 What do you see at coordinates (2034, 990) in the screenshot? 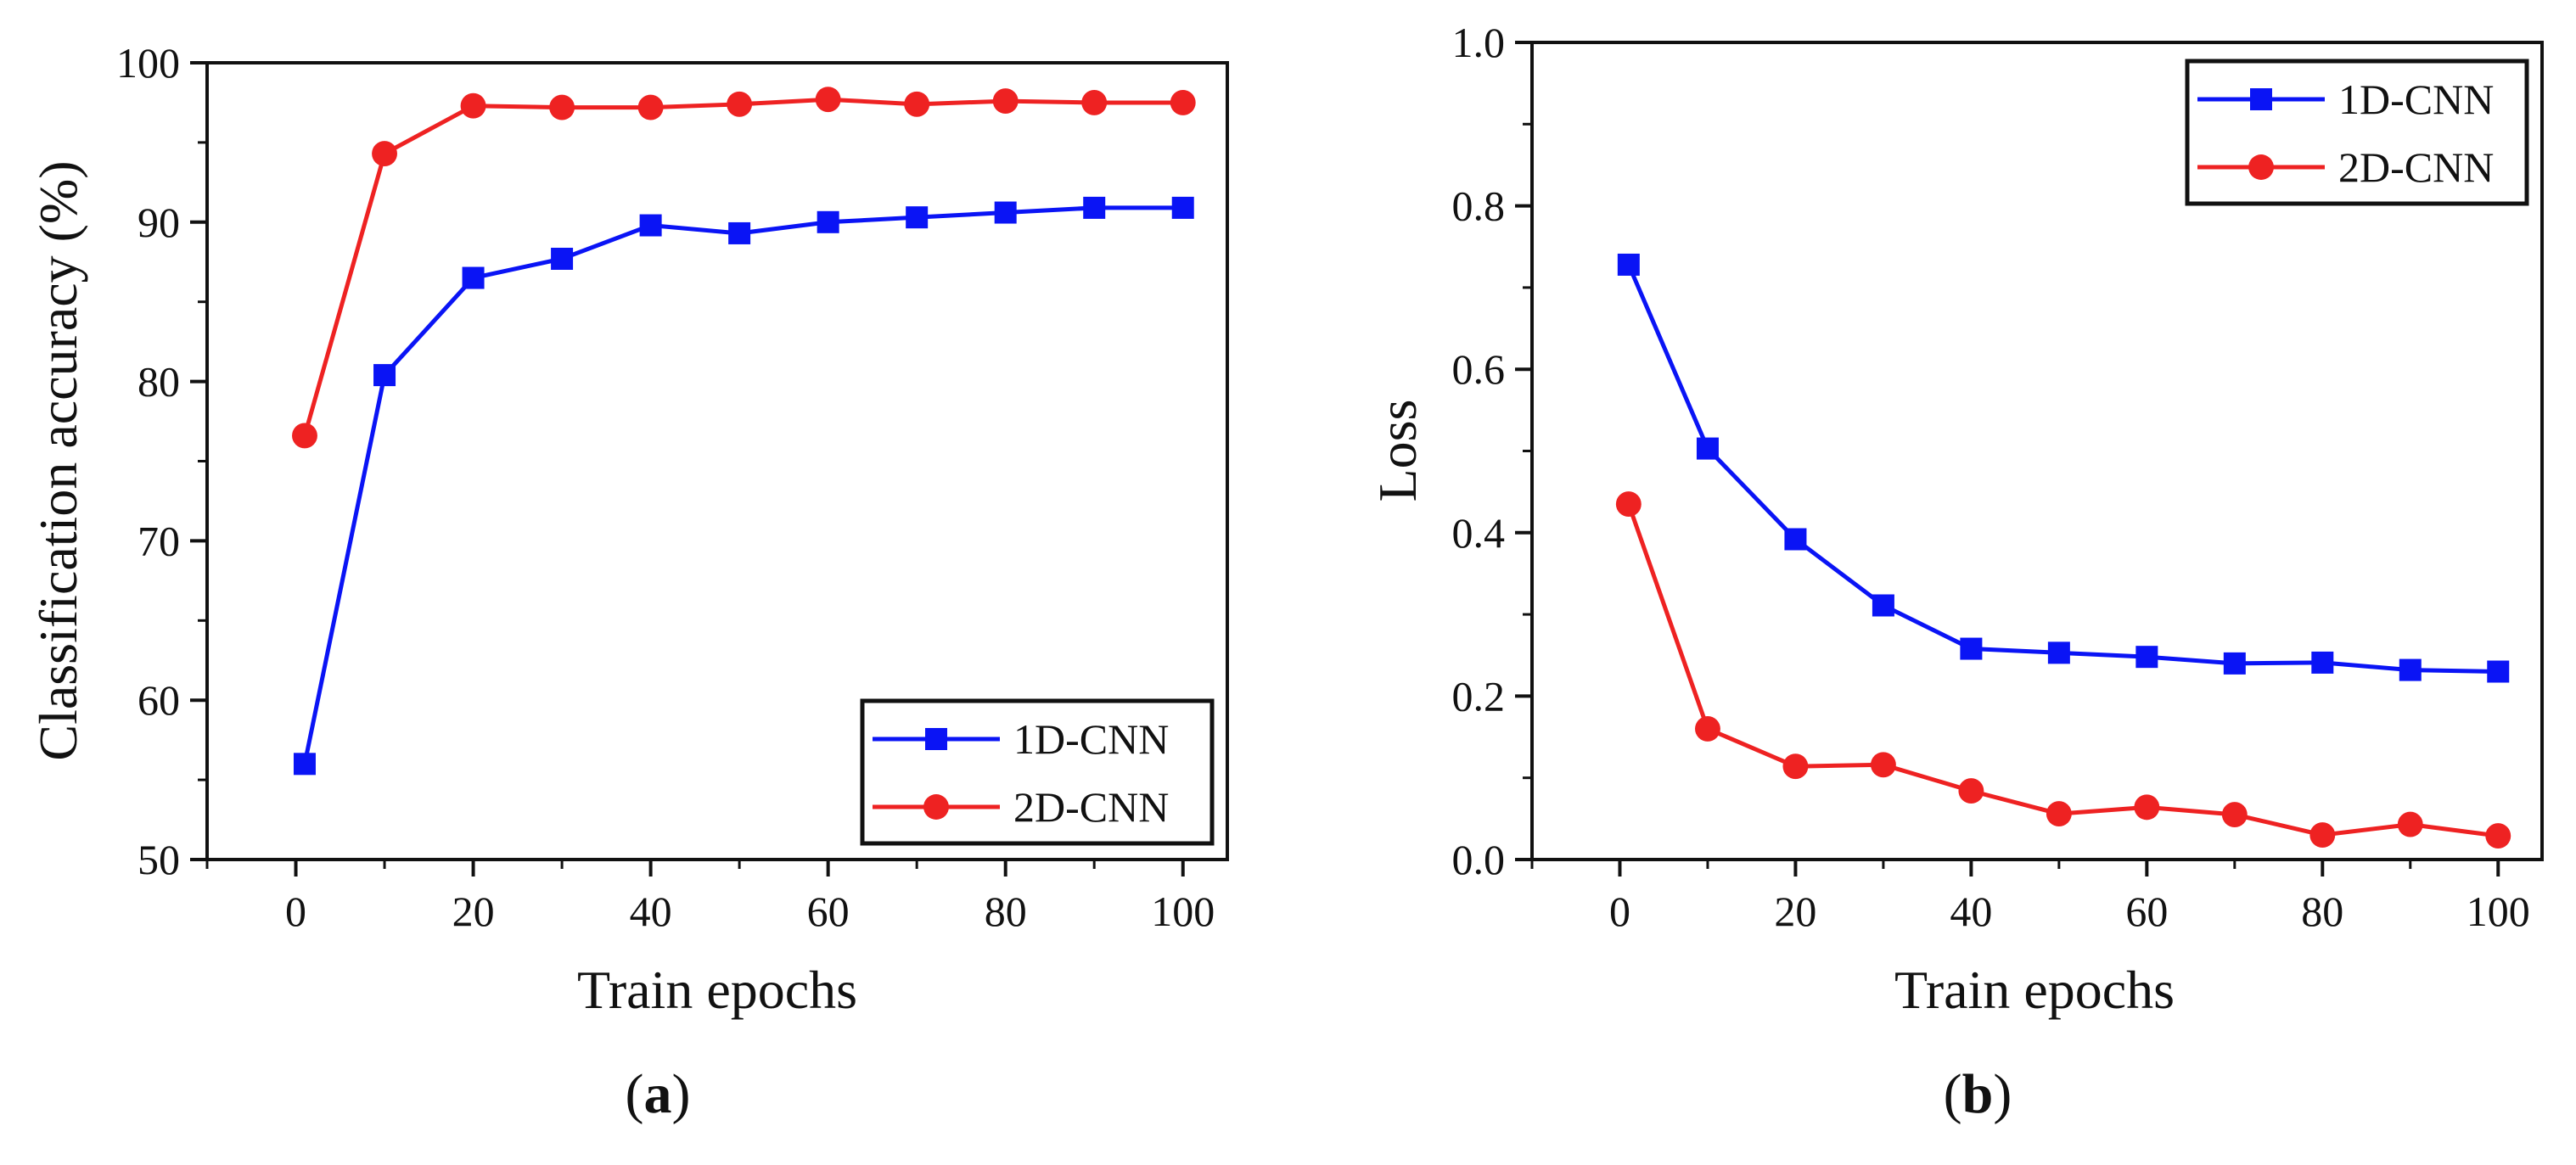
I see `panel-b-x-axis-title: Train epochs` at bounding box center [2034, 990].